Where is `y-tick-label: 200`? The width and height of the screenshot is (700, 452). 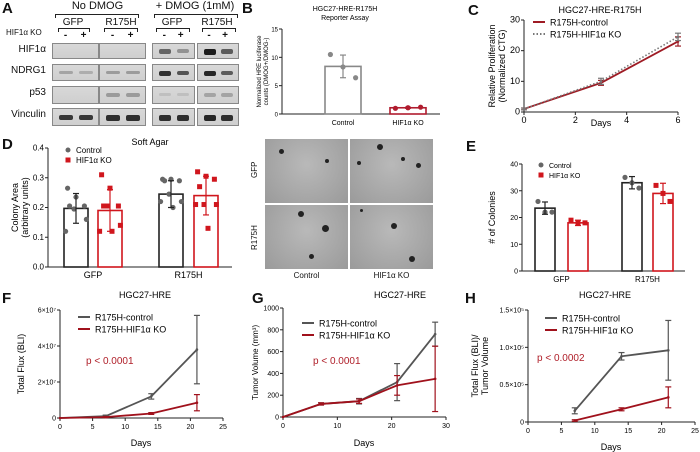 y-tick-label: 200 is located at coordinates (273, 396).